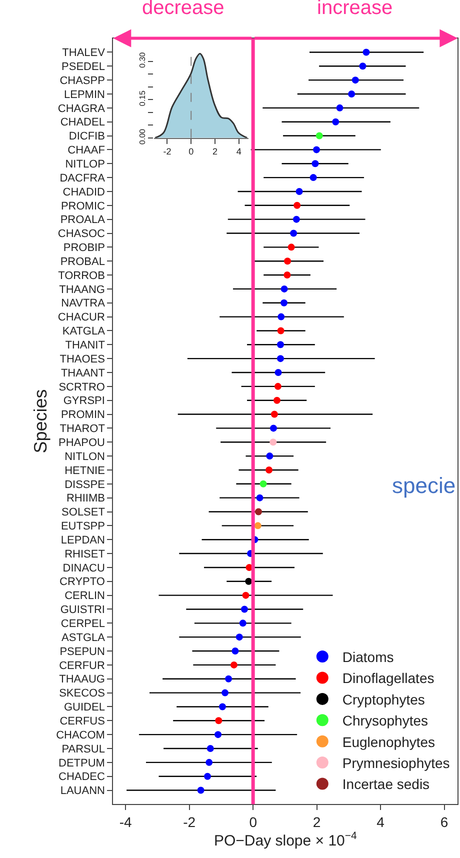  What do you see at coordinates (84, 248) in the screenshot?
I see `y-tick-label: PROBIP` at bounding box center [84, 248].